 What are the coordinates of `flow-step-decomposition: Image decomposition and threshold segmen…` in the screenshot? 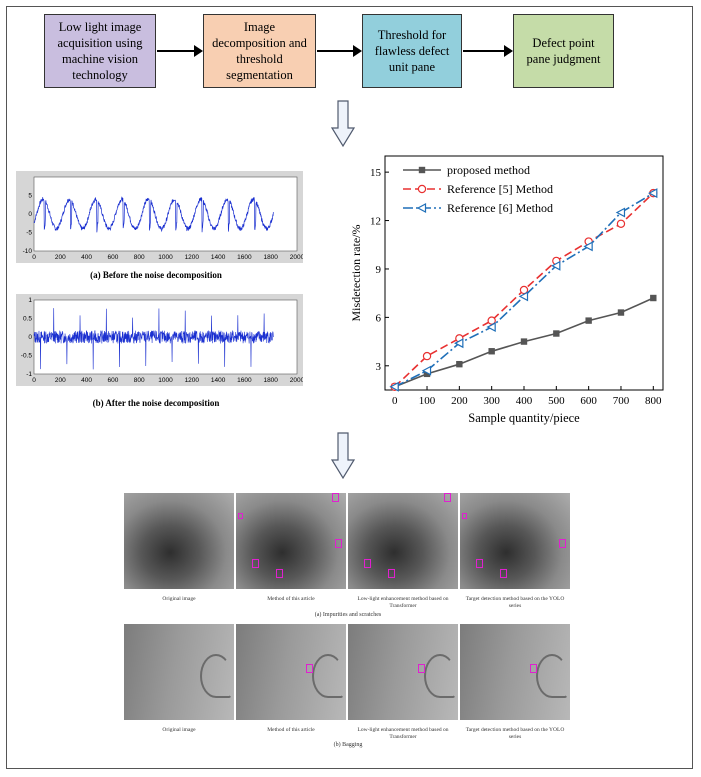 It's located at (259, 51).